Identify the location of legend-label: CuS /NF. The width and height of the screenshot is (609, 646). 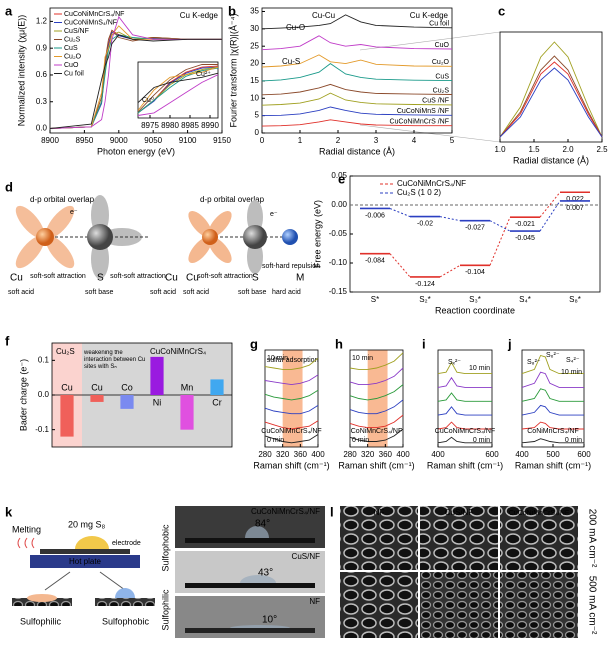
(435, 101).